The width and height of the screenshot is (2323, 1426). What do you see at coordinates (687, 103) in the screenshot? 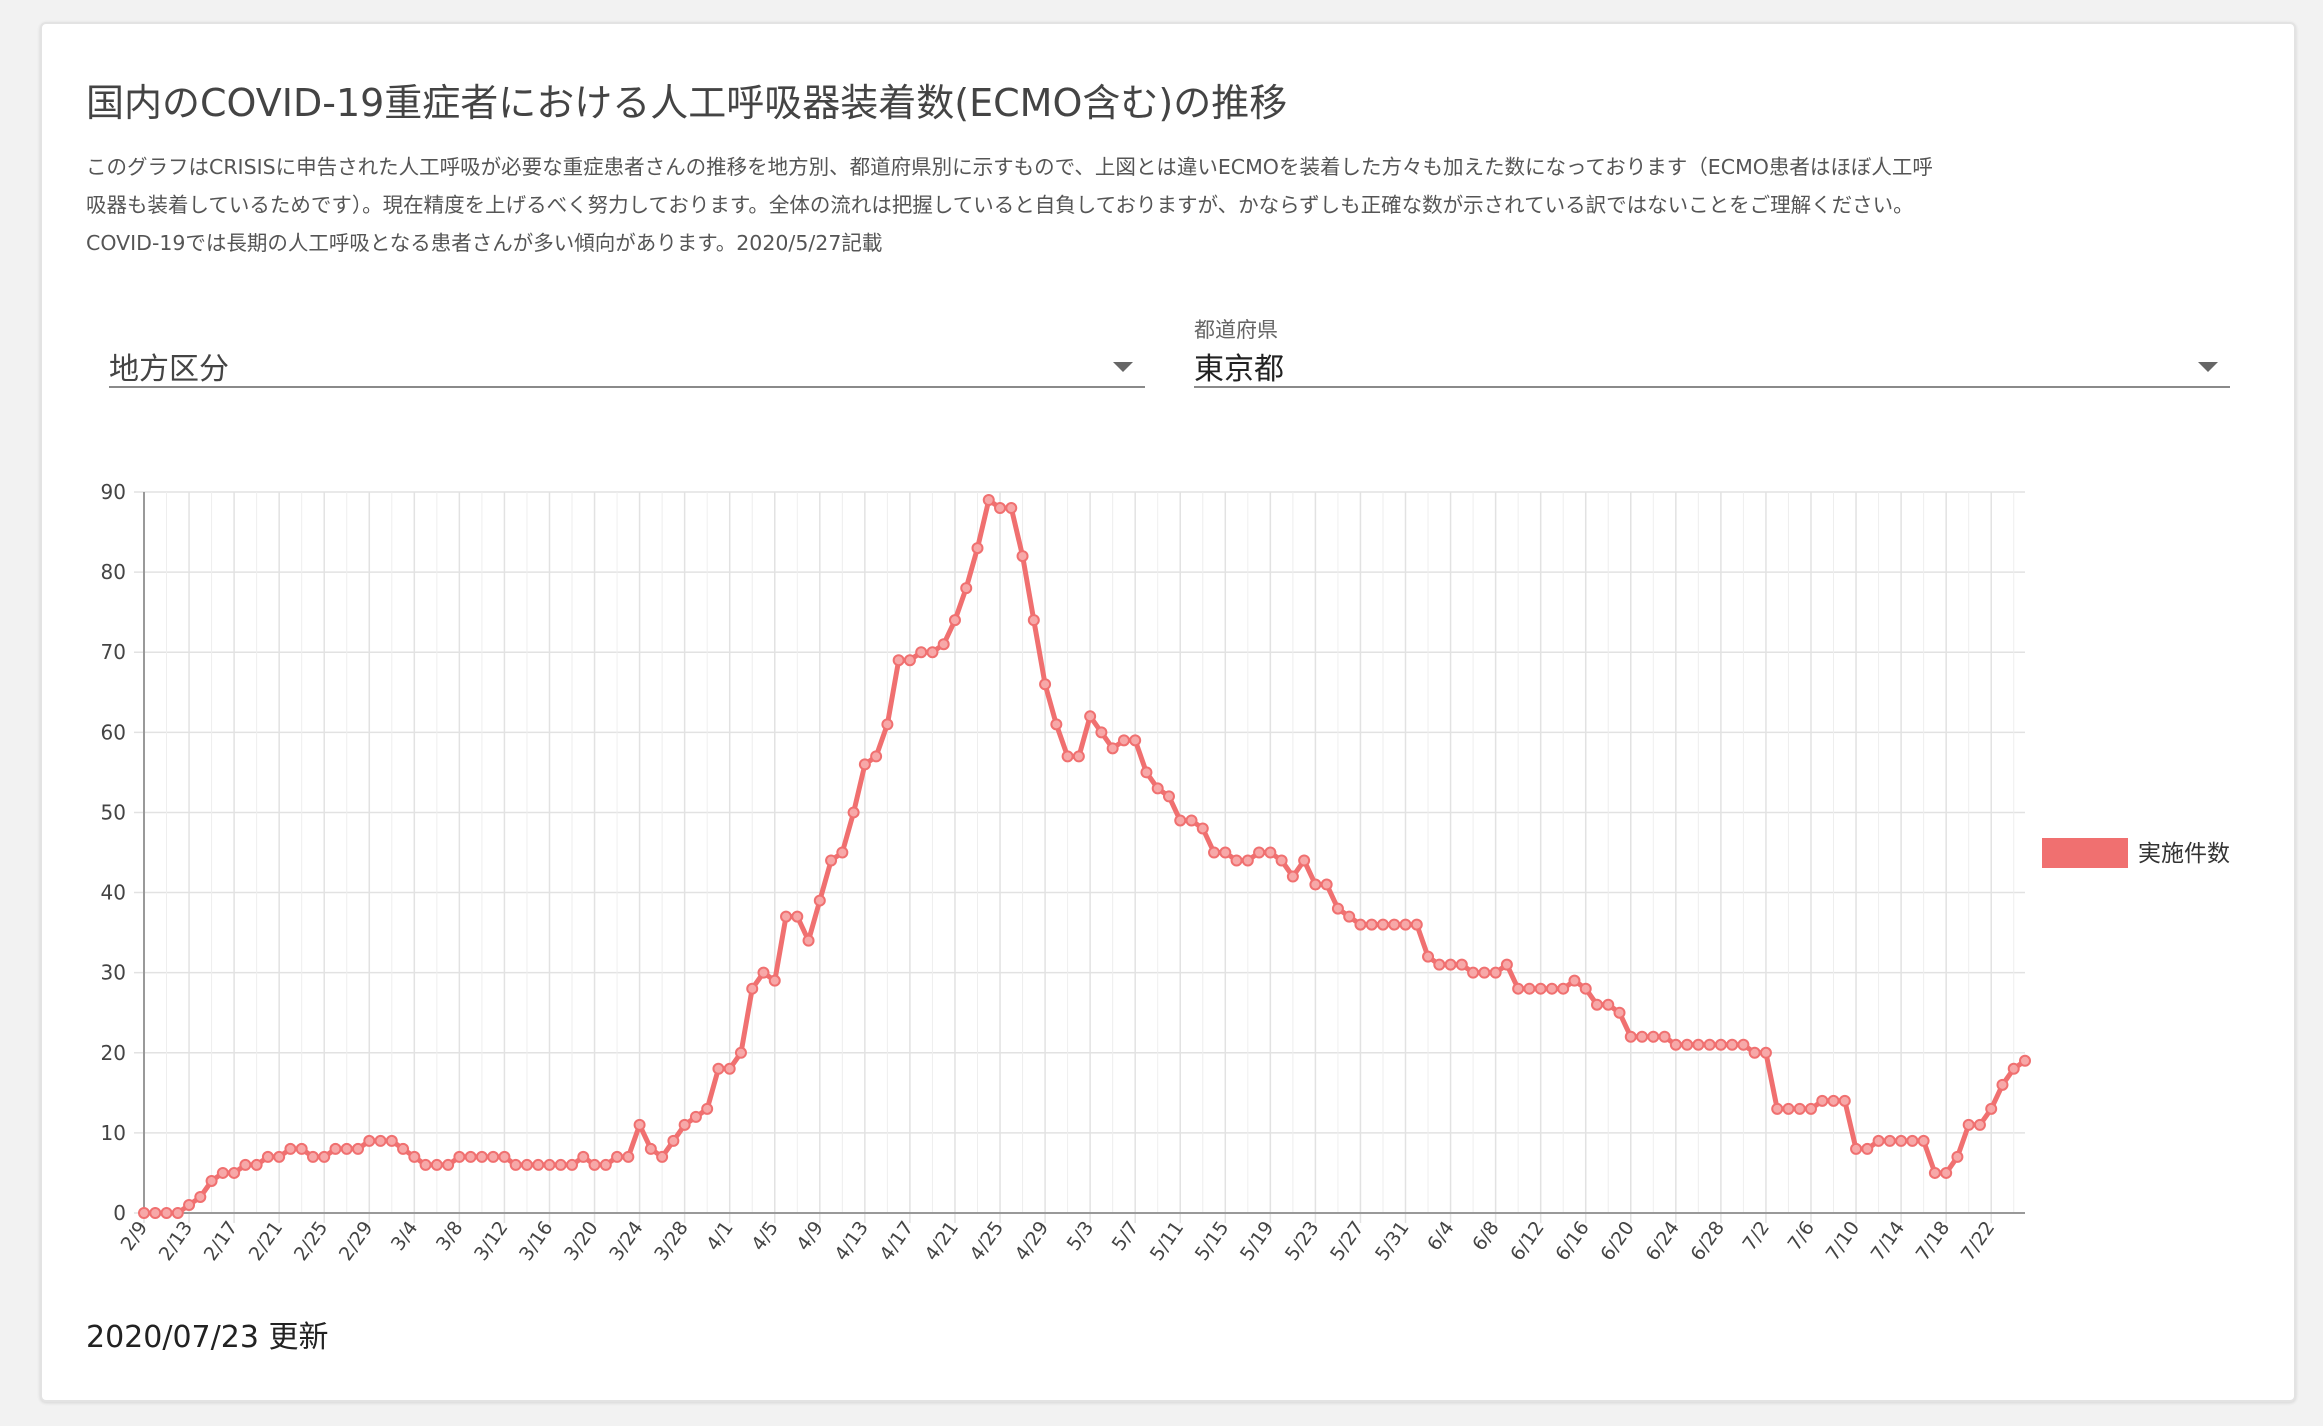
I see `page-title: 国内のCOVID-19重症者における人工呼吸器装着数(ECMO含む)の推移` at bounding box center [687, 103].